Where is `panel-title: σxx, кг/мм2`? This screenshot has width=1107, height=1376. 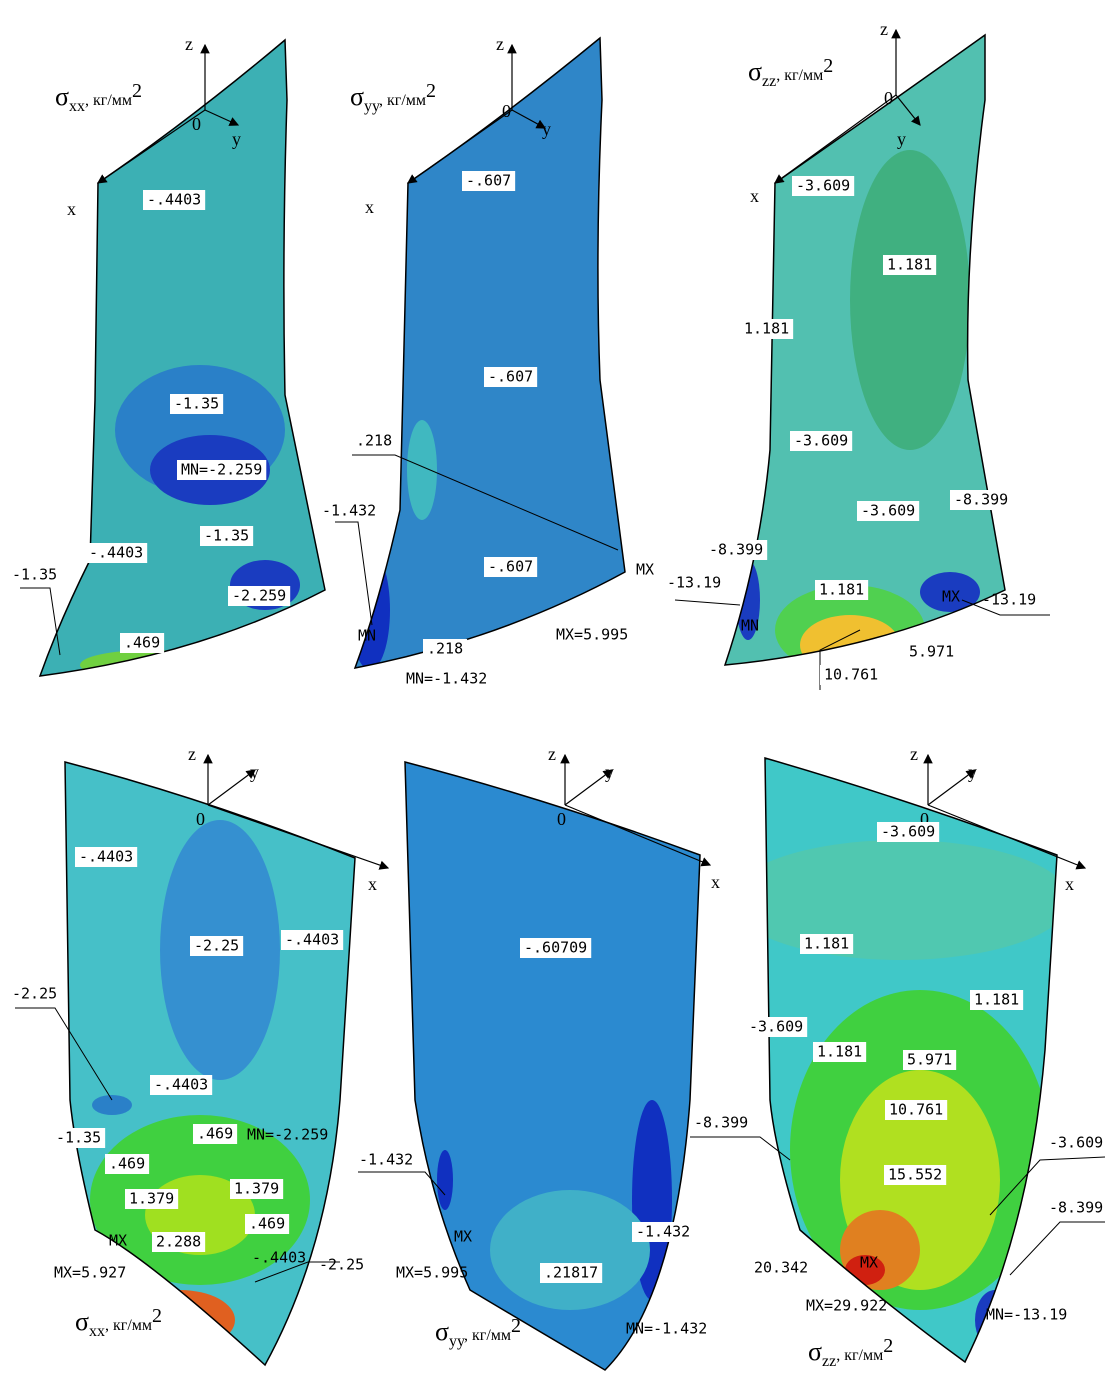 panel-title: σxx, кг/мм2 is located at coordinates (98, 97).